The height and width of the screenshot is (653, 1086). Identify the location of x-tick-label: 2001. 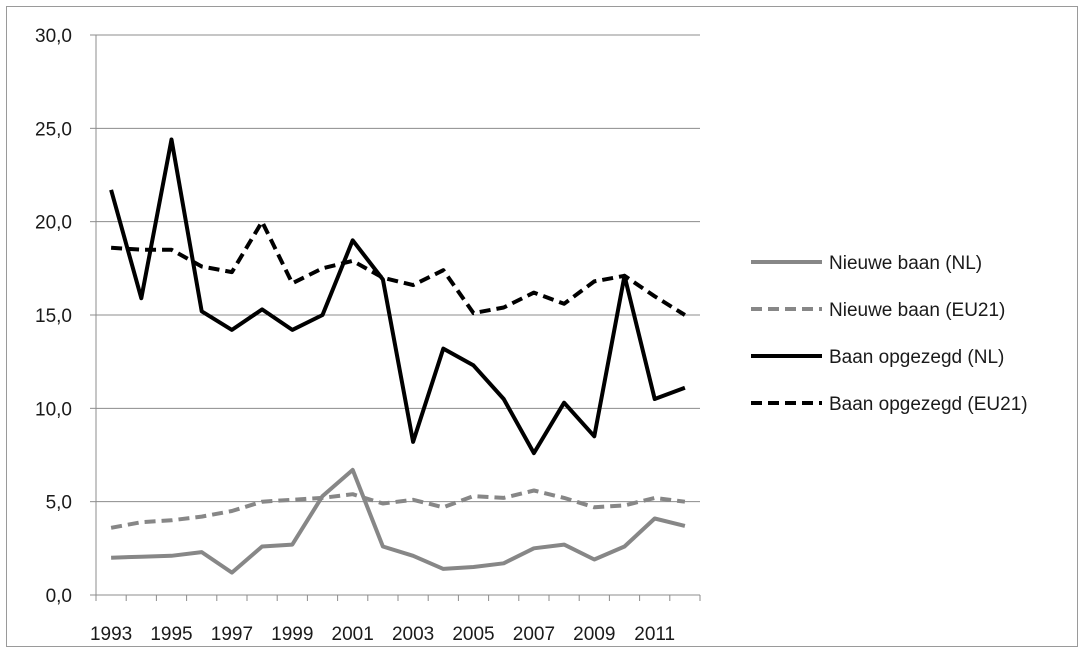
(353, 634).